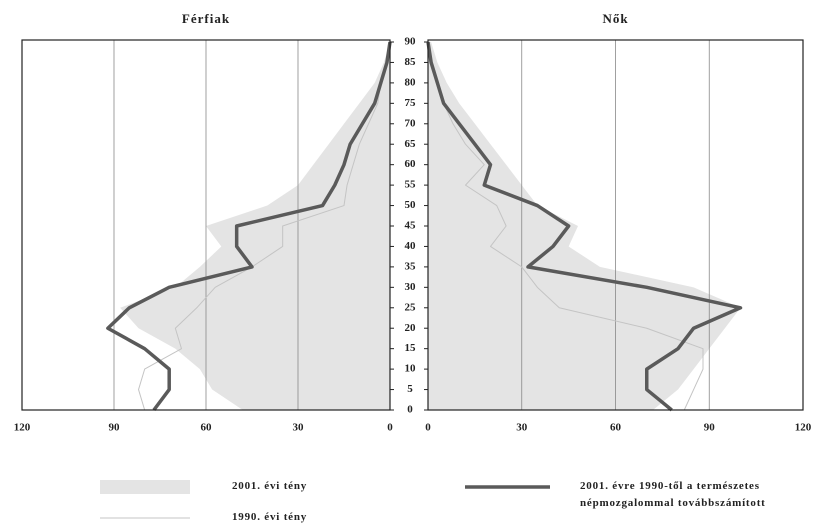 Image resolution: width=817 pixels, height=527 pixels. What do you see at coordinates (411, 42) in the screenshot?
I see `y-tick-label: 90` at bounding box center [411, 42].